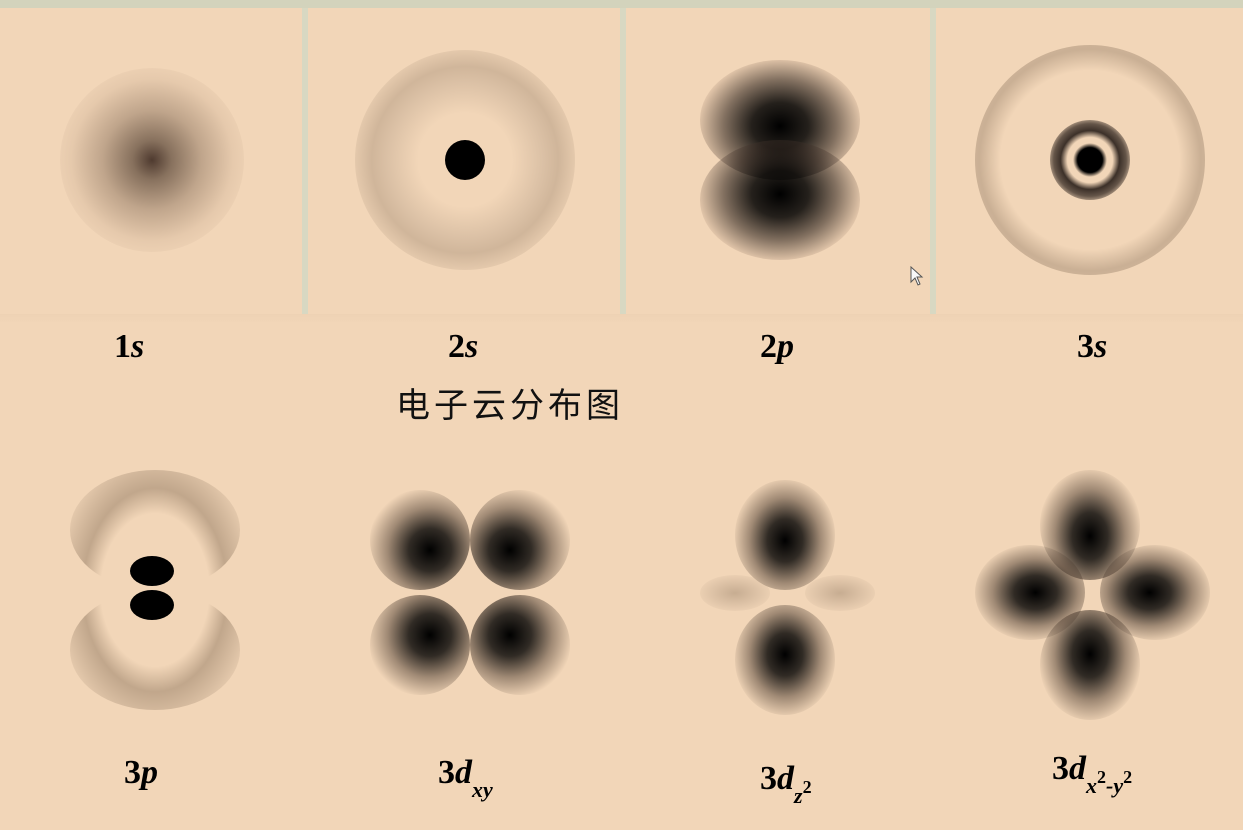 The image size is (1243, 830). Describe the element at coordinates (129, 346) in the screenshot. I see `orbital-label-1s: 1s` at that location.